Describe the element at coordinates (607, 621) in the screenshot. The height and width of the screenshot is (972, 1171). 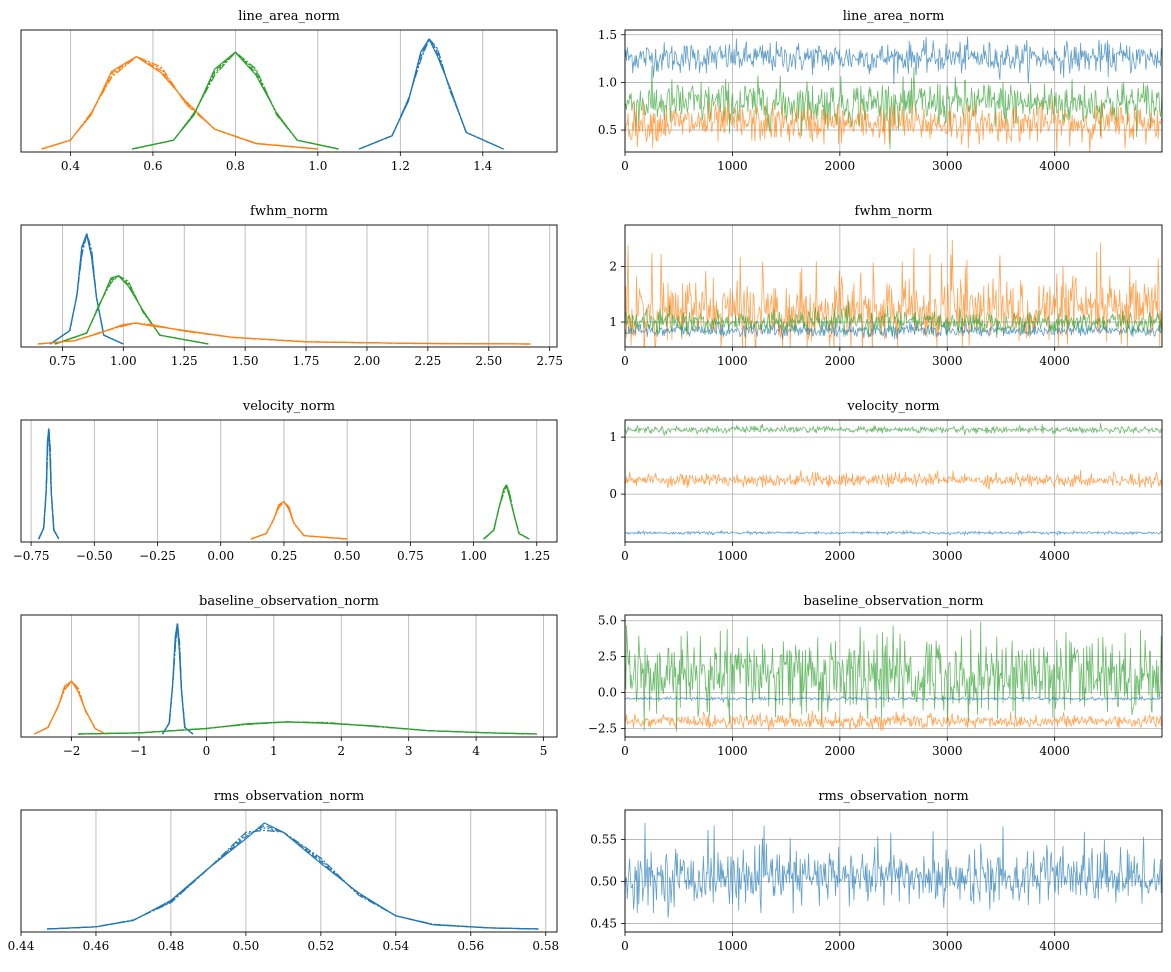
I see `y-tick-label: 5.0` at that location.